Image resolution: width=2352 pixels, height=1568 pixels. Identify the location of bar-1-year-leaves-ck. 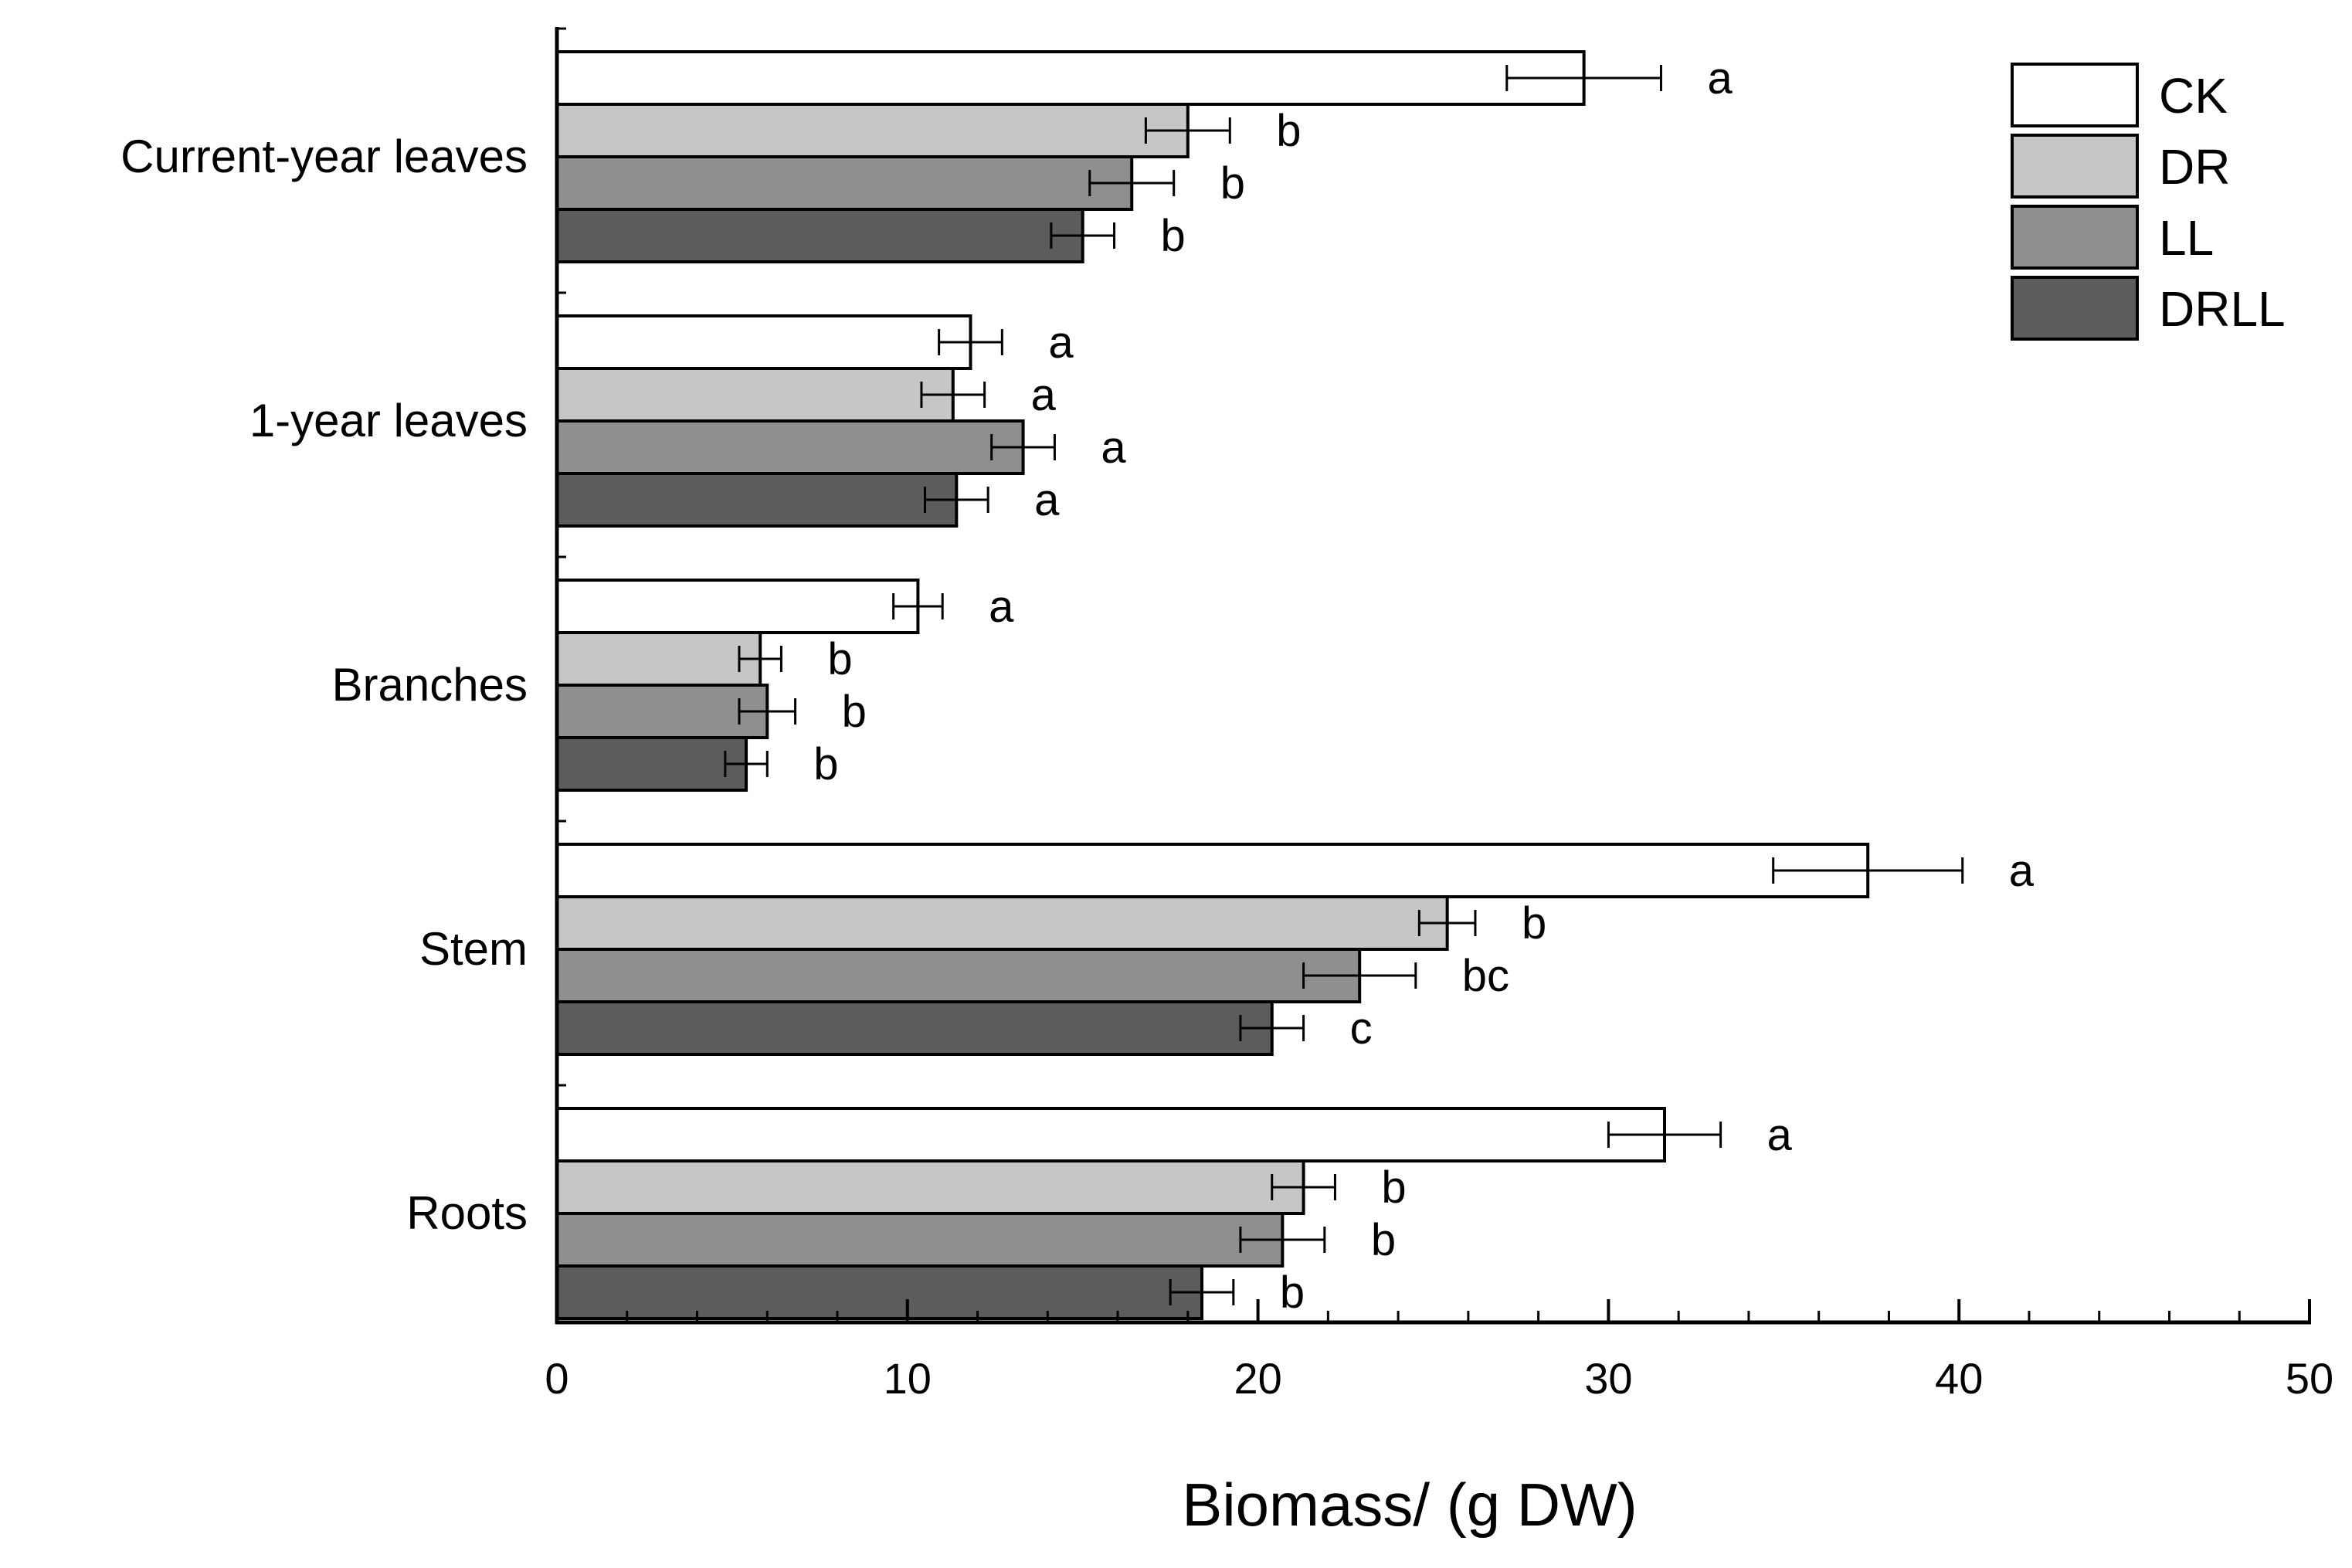
(763, 342).